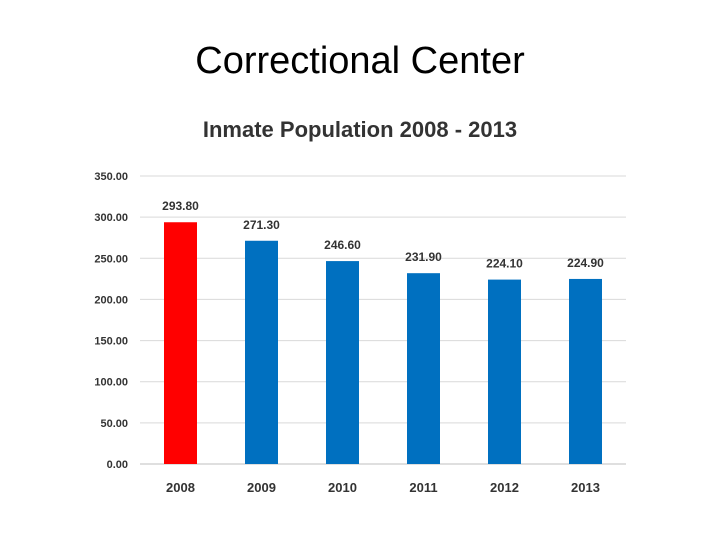 The image size is (720, 540). What do you see at coordinates (111, 259) in the screenshot?
I see `y-tick-label: 250.00` at bounding box center [111, 259].